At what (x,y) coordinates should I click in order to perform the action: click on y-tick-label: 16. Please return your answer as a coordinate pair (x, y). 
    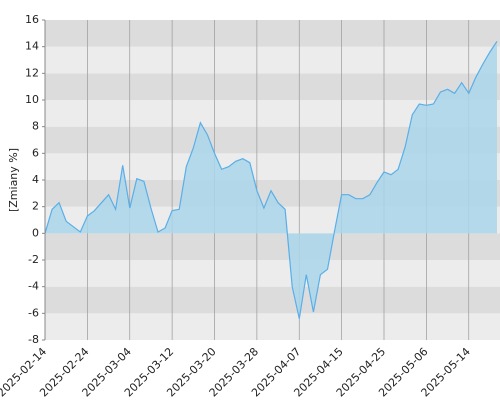
    Looking at the image, I should click on (32, 19).